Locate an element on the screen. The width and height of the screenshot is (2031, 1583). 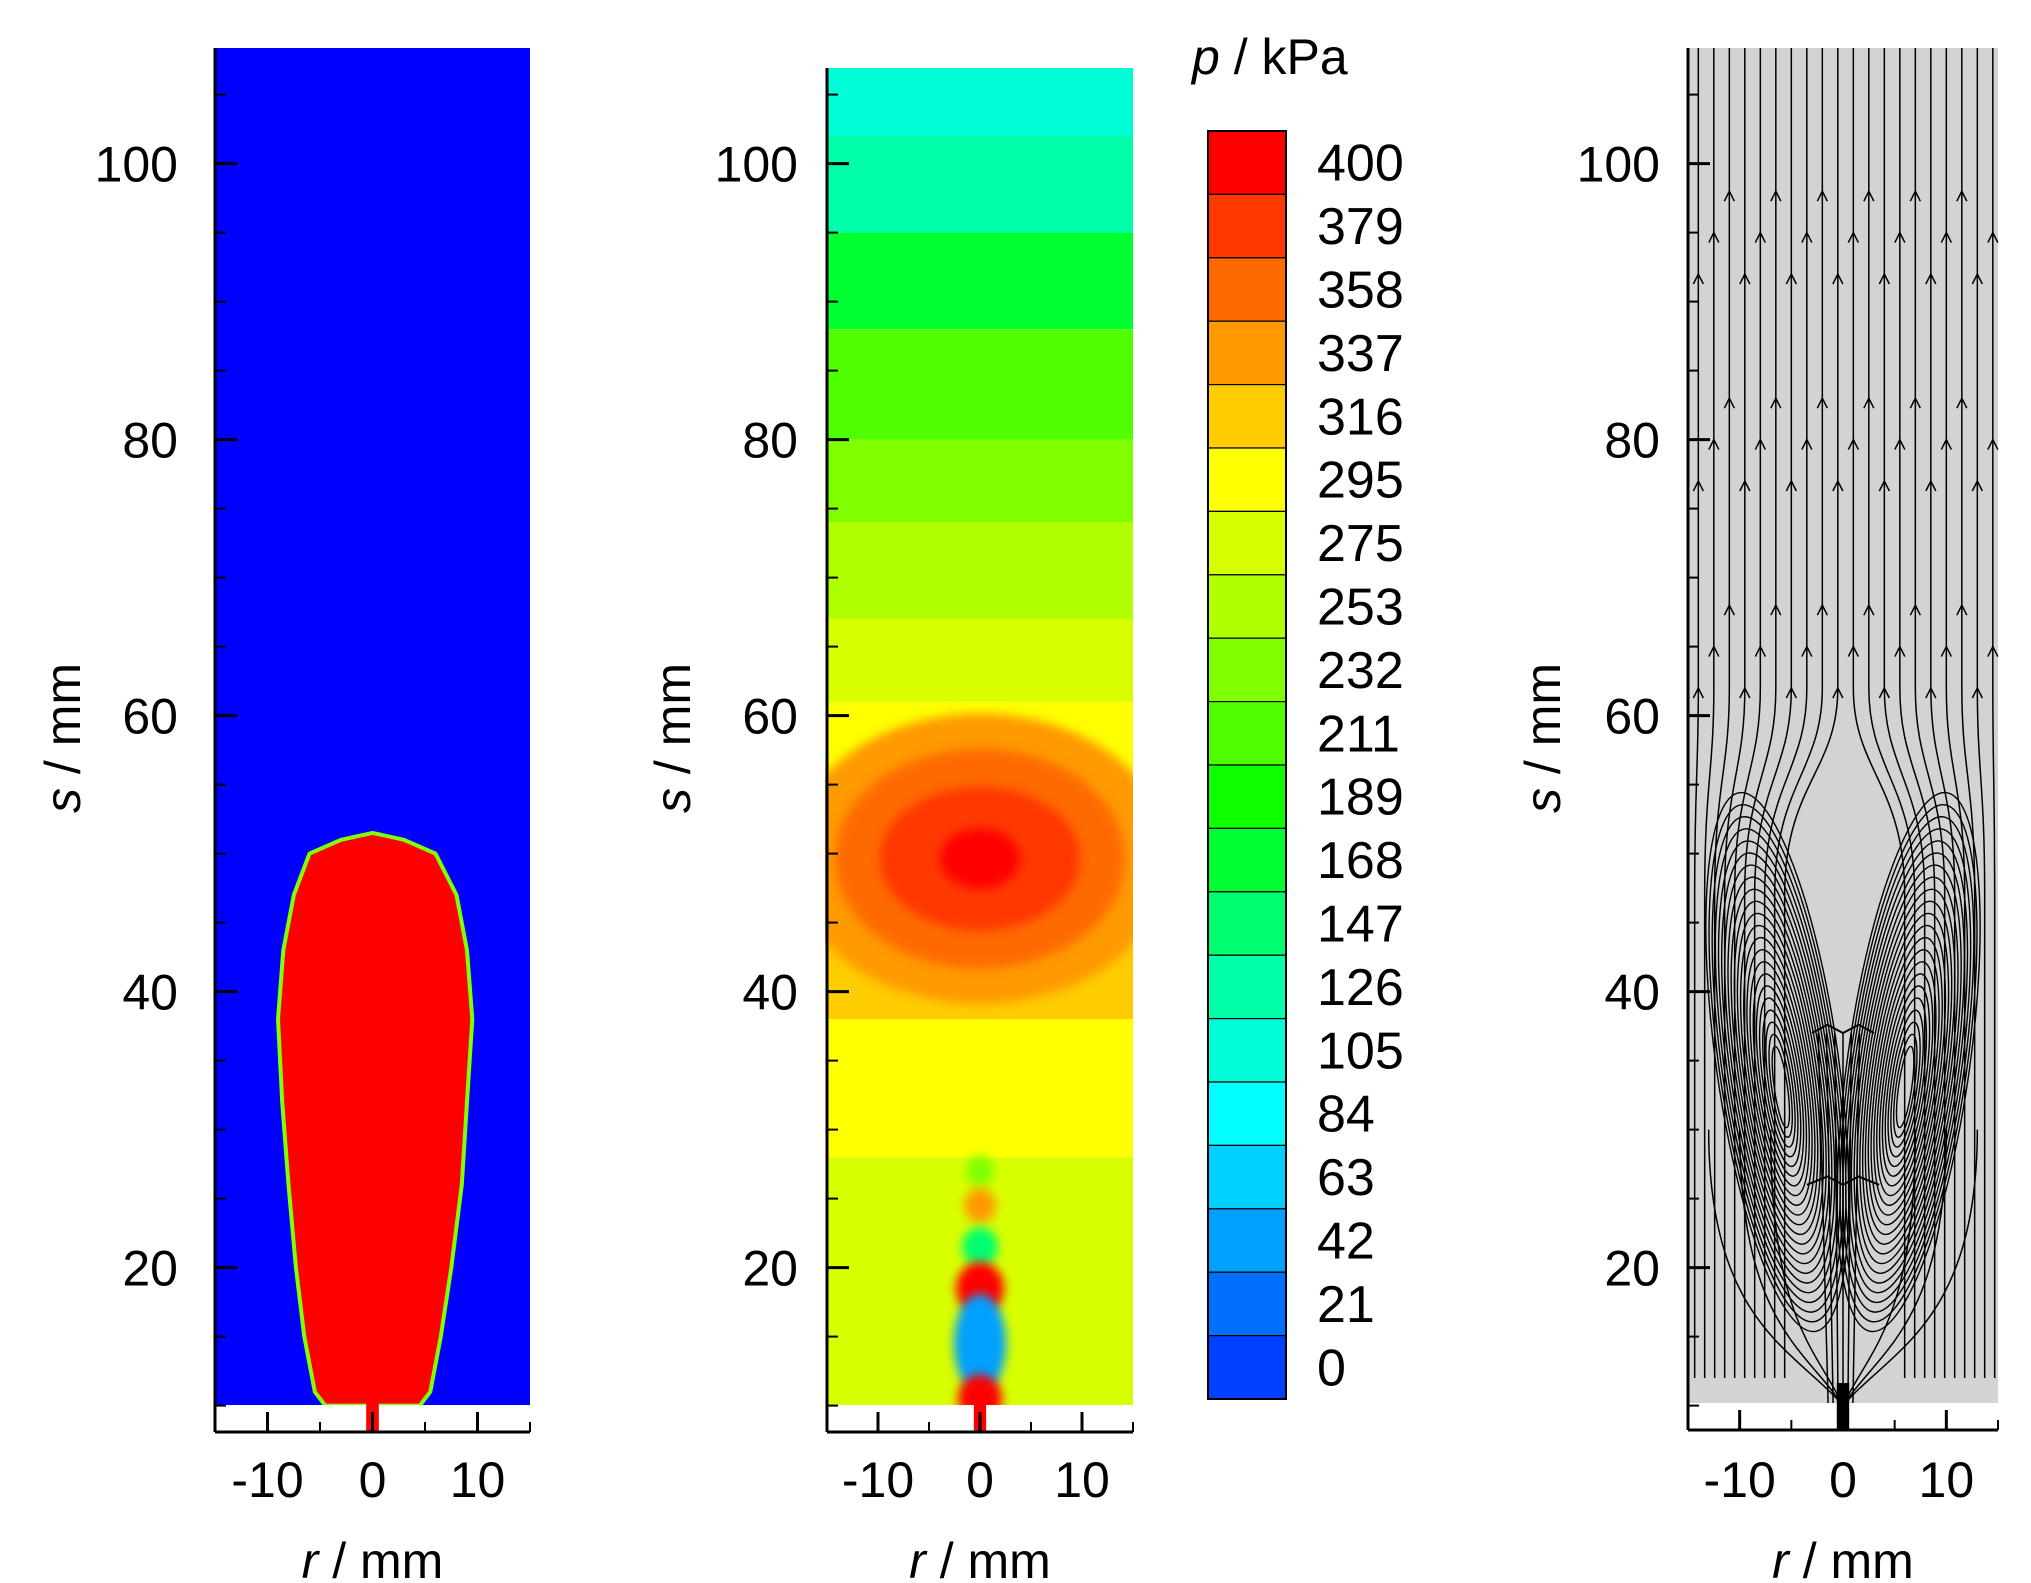
interface-line is located at coordinates (1843, 1180).